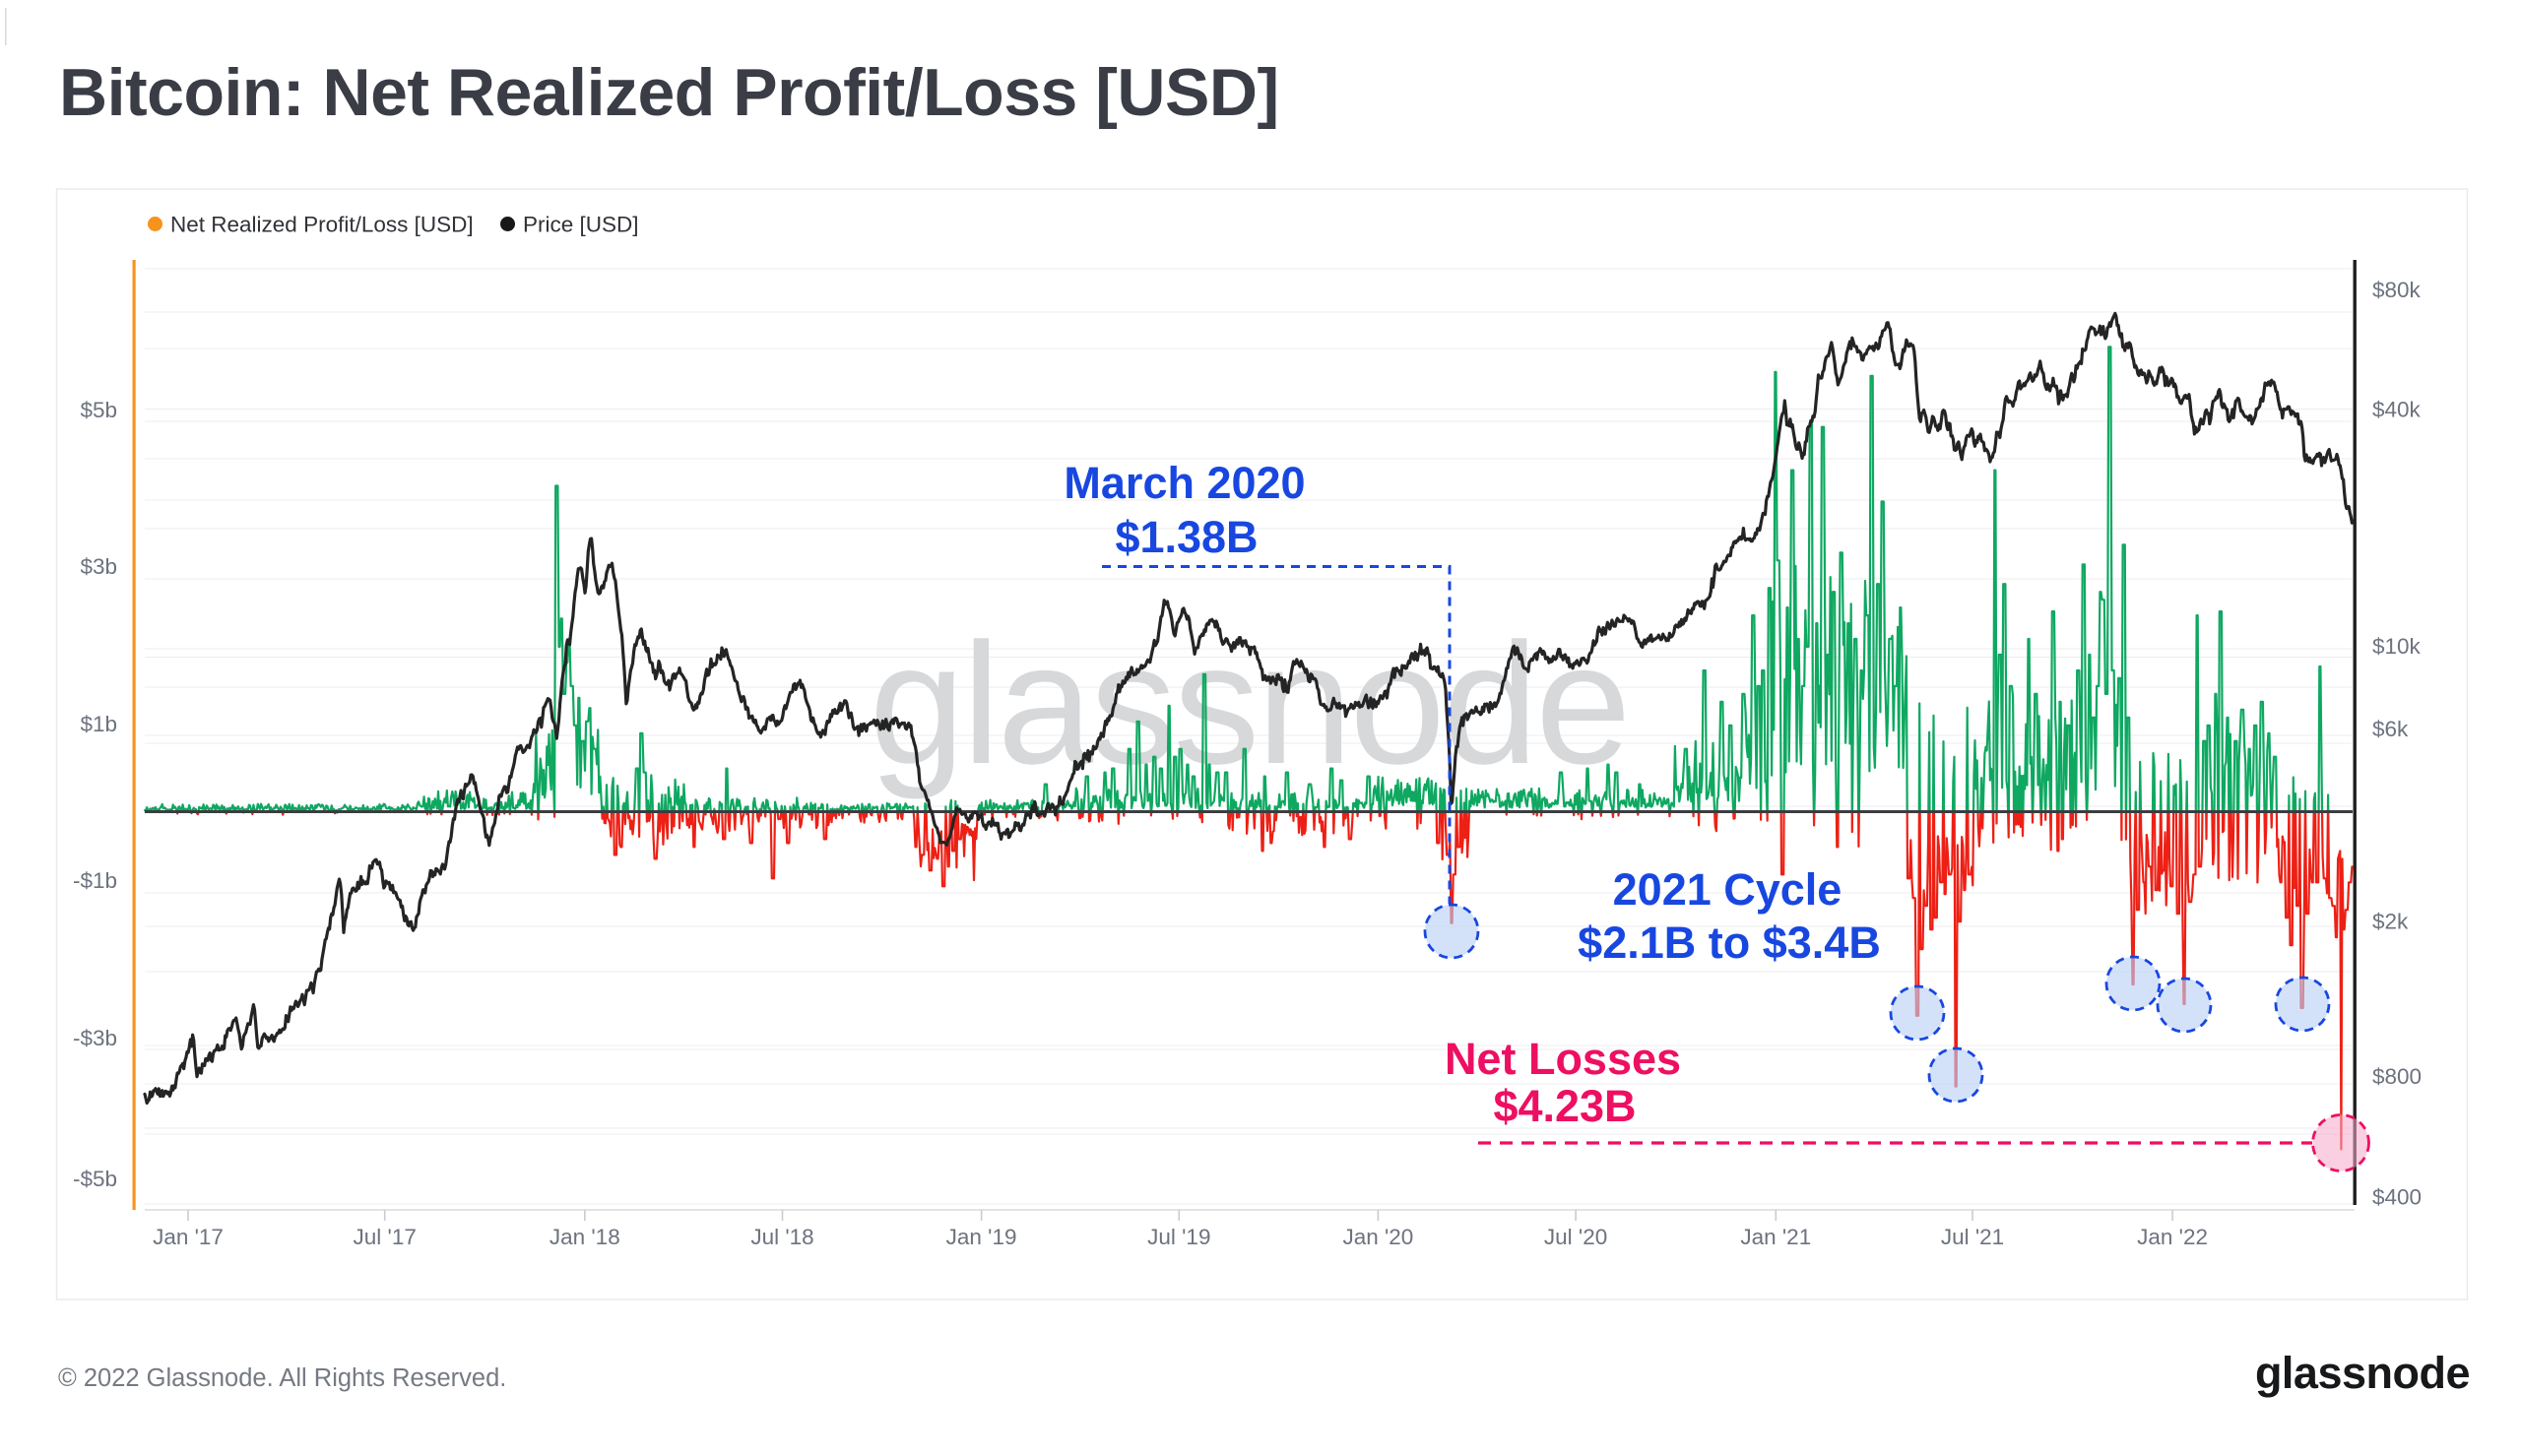  I want to click on svg-text: Jul '18, so click(781, 1237).